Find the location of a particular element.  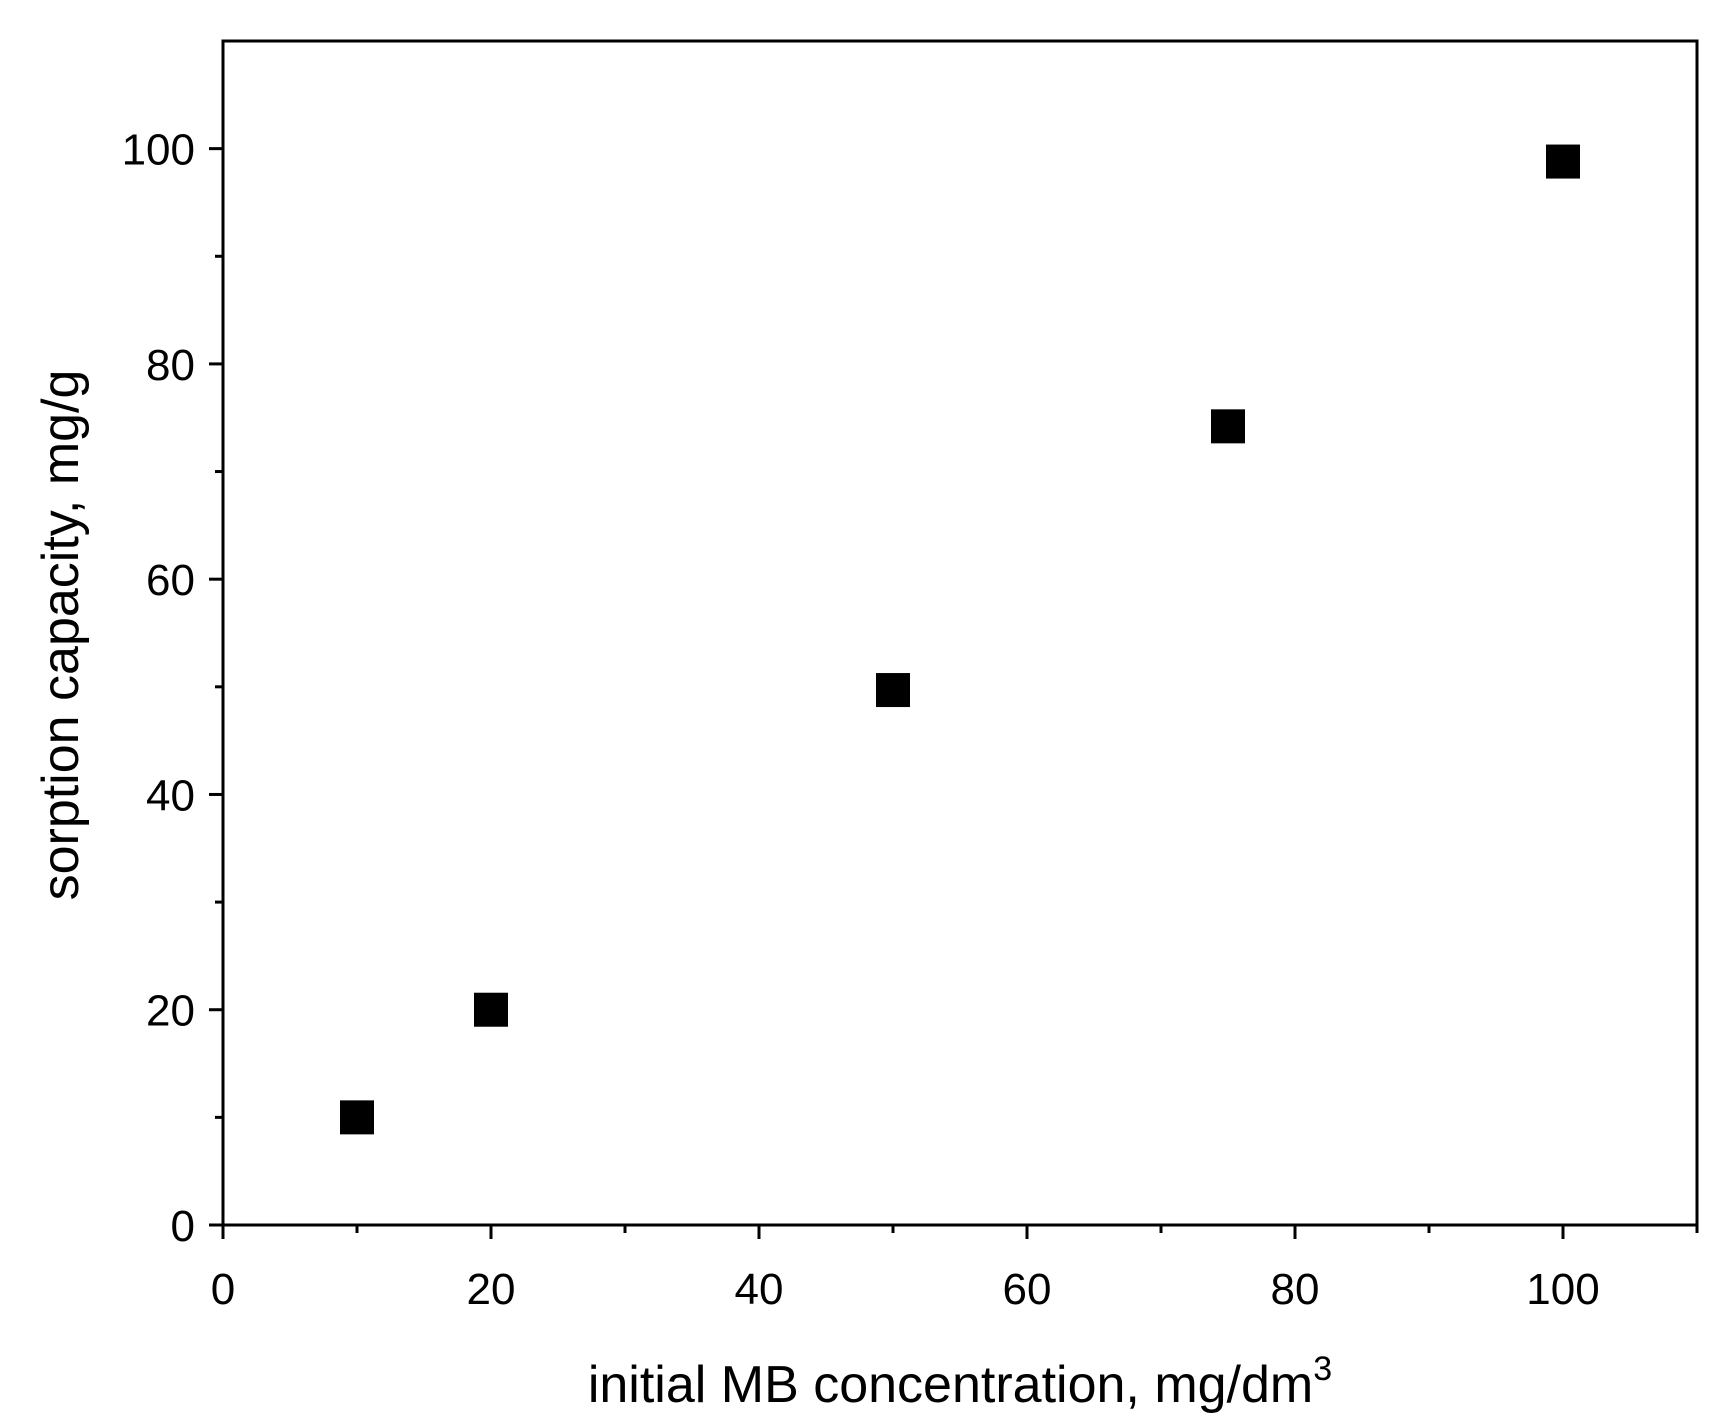

x-axis-label-superscript: 3 is located at coordinates (1322, 1369).